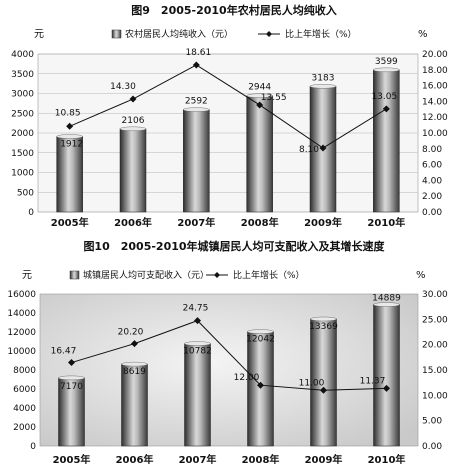 This screenshot has height=471, width=468. What do you see at coordinates (260, 222) in the screenshot?
I see `x-tick-label: 2008年` at bounding box center [260, 222].